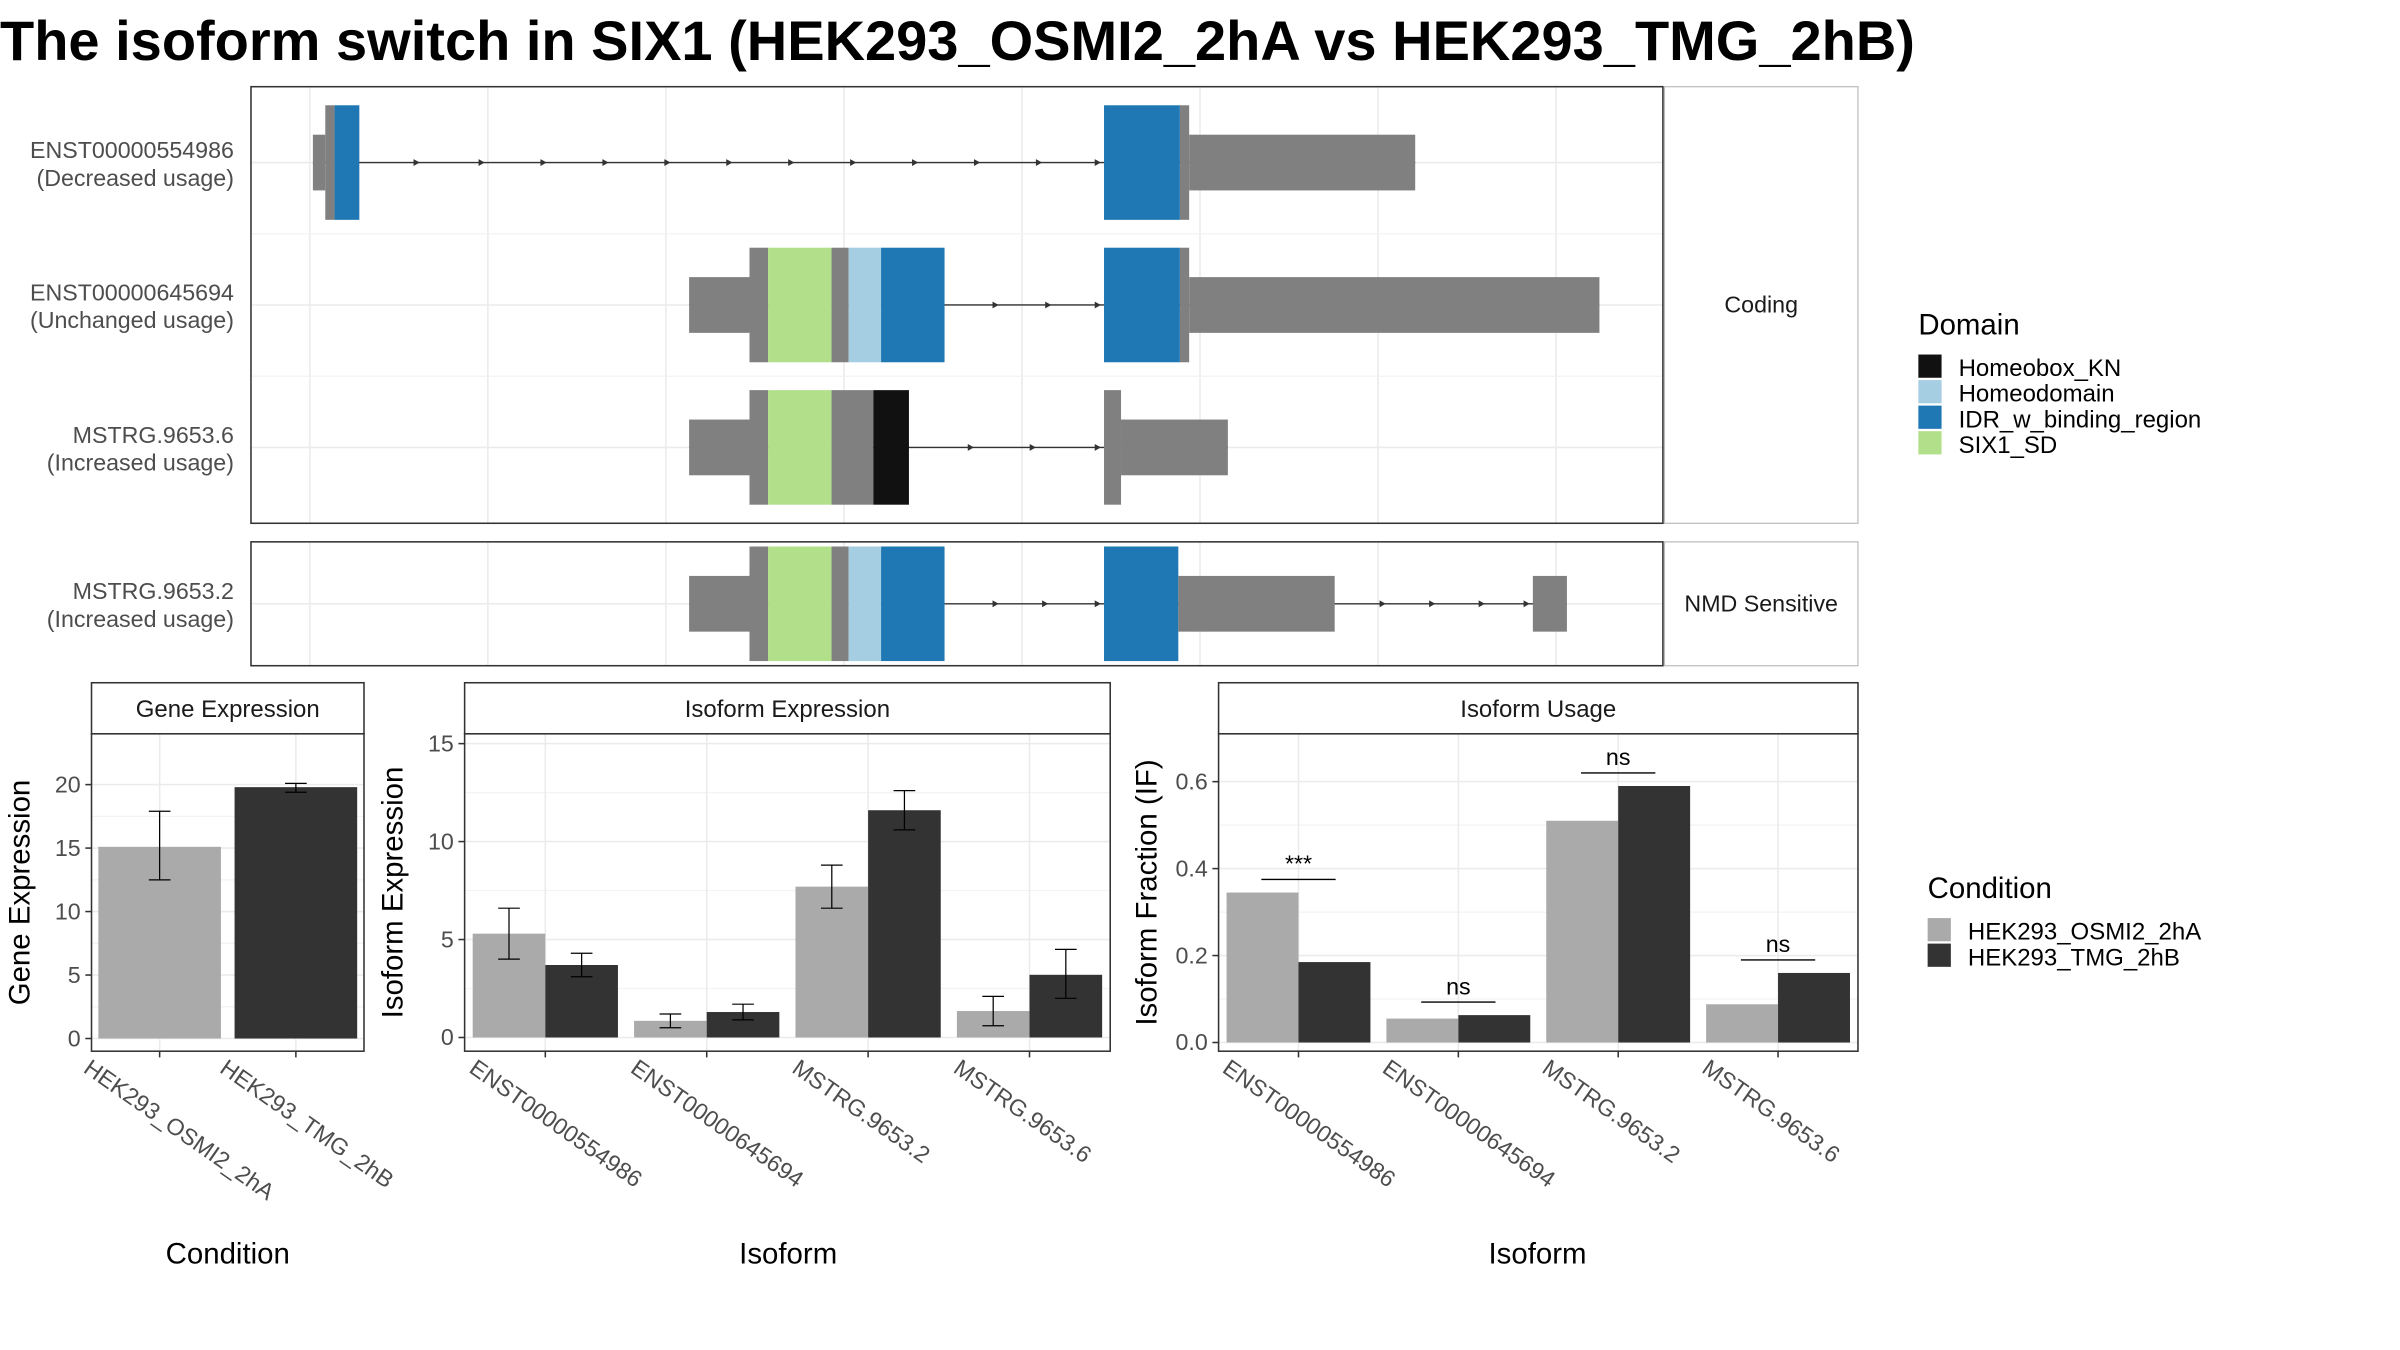 Image resolution: width=2400 pixels, height=1350 pixels. What do you see at coordinates (134, 178) in the screenshot?
I see `transcript-usage-label: (Decreased usage)` at bounding box center [134, 178].